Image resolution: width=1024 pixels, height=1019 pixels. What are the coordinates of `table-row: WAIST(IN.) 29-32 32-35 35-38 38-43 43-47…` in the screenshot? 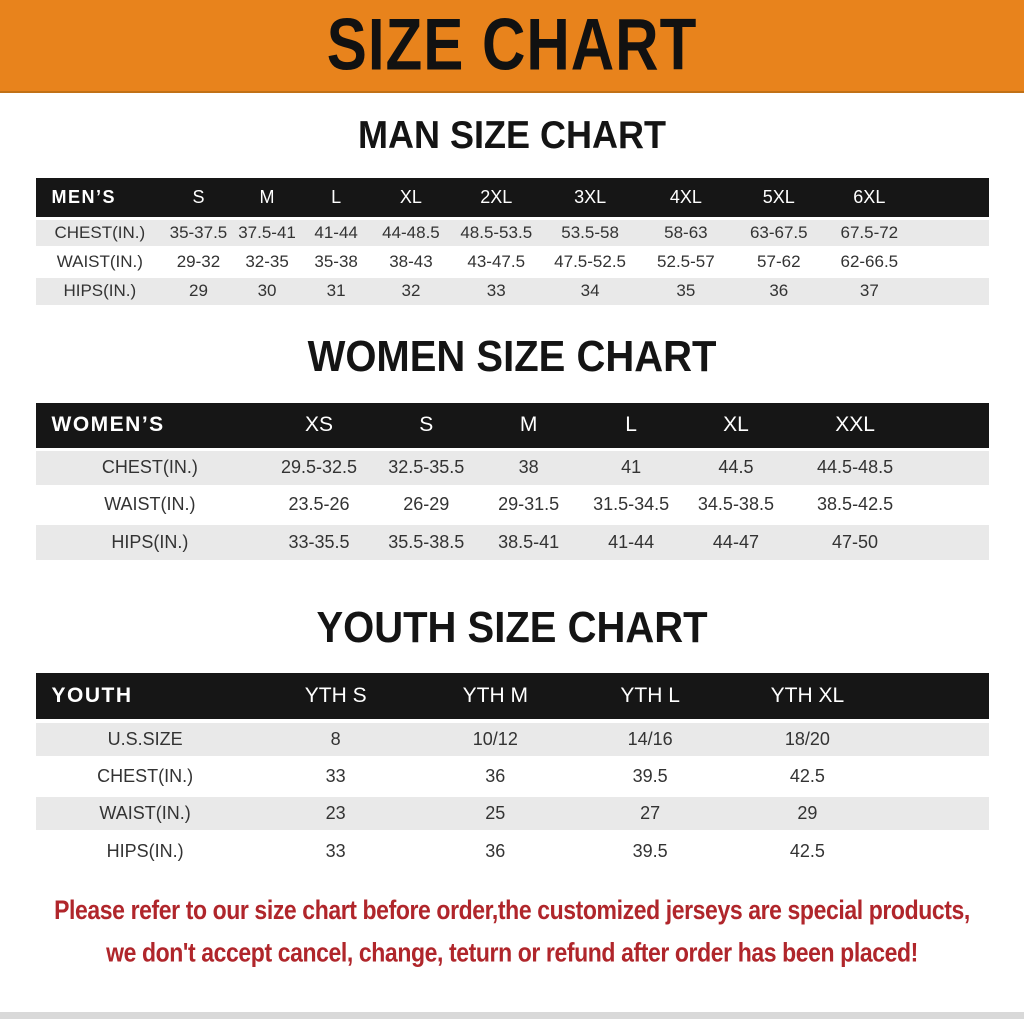 It's located at (512, 260).